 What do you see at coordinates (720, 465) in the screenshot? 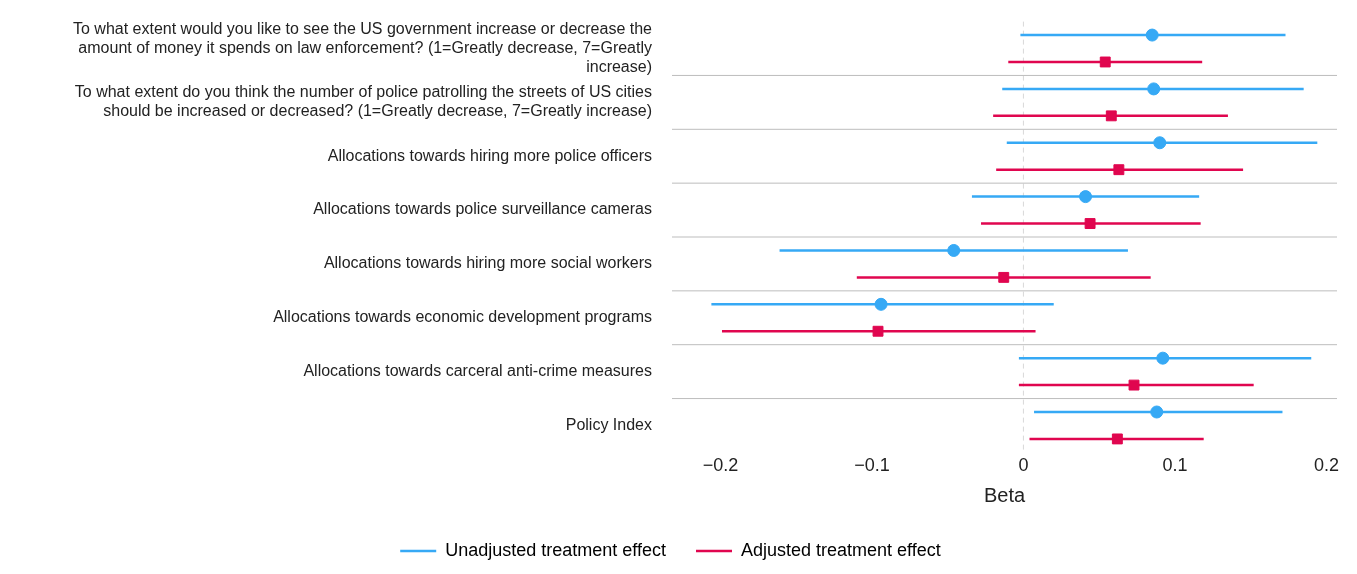
I see `x-tick-label: −0.2` at bounding box center [720, 465].